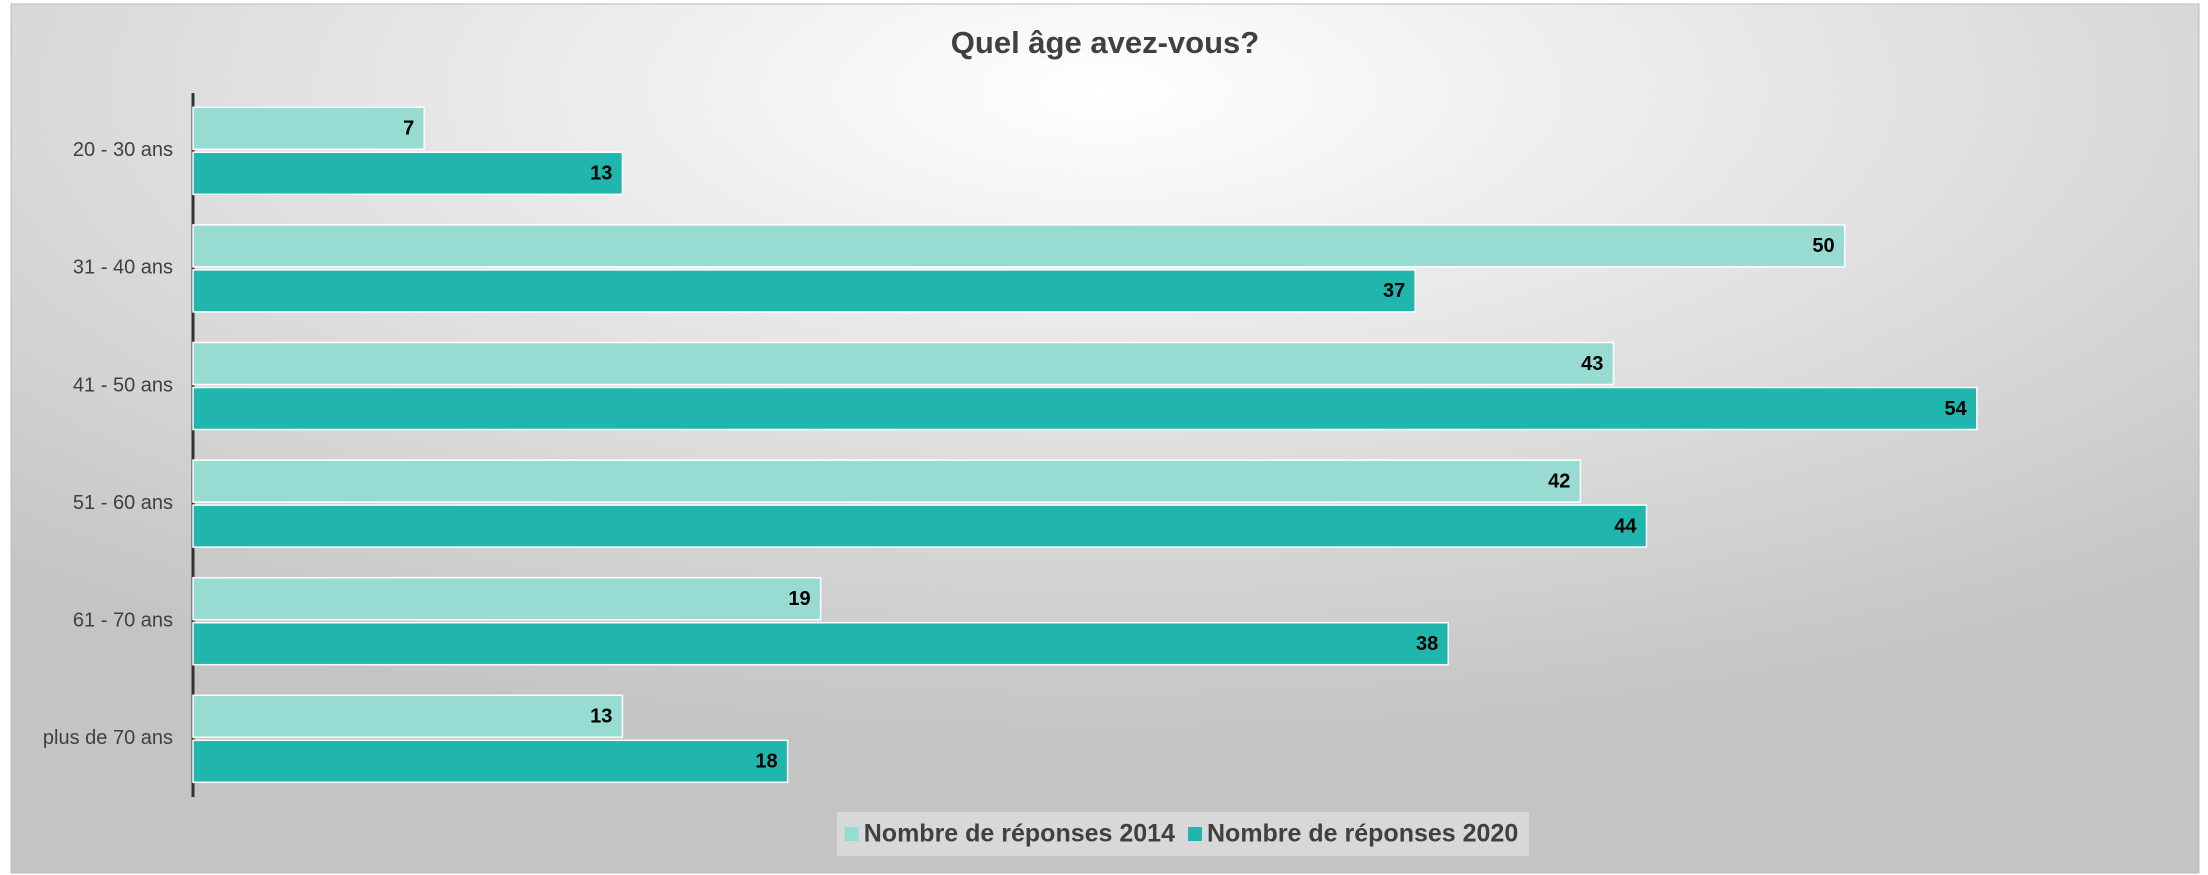  Describe the element at coordinates (123, 385) in the screenshot. I see `y-tick-label: 41 - 50 ans` at that location.